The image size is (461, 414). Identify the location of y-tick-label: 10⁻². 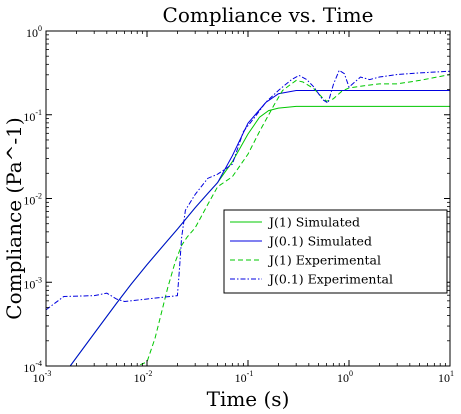
(32, 200).